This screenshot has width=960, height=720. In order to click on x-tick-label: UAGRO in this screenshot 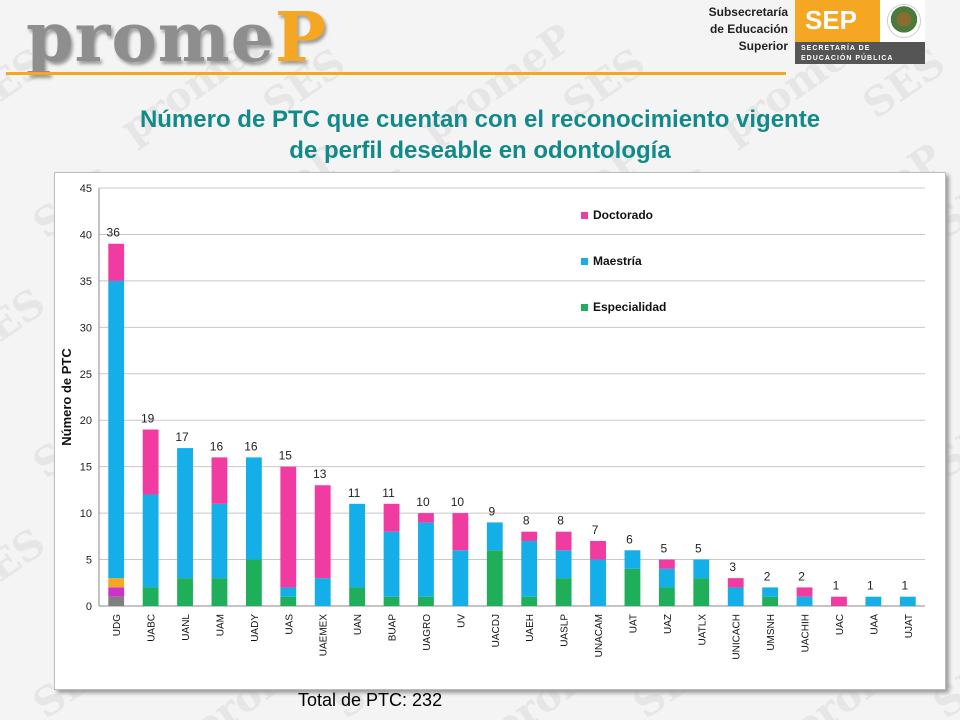, I will do `click(427, 632)`.